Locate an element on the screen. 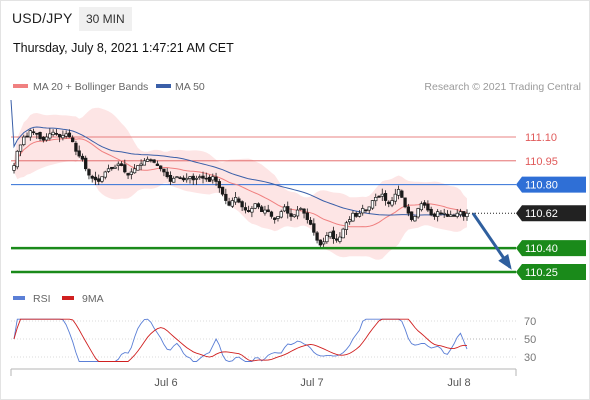  ma50-legend-swatch is located at coordinates (163, 86).